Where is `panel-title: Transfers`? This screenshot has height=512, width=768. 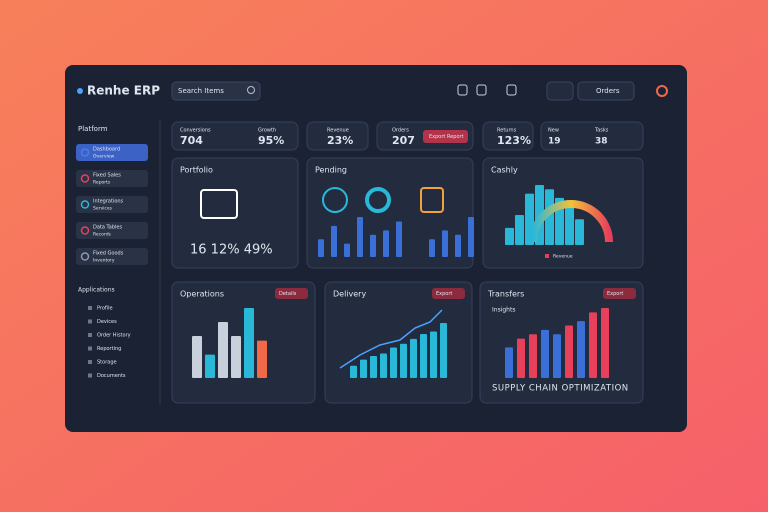
panel-title: Transfers is located at coordinates (505, 294).